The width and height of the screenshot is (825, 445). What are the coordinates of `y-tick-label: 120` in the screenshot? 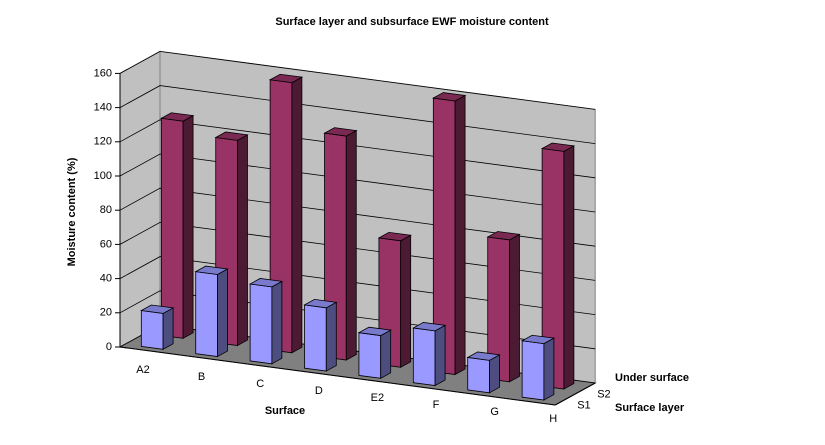 It's located at (103, 142).